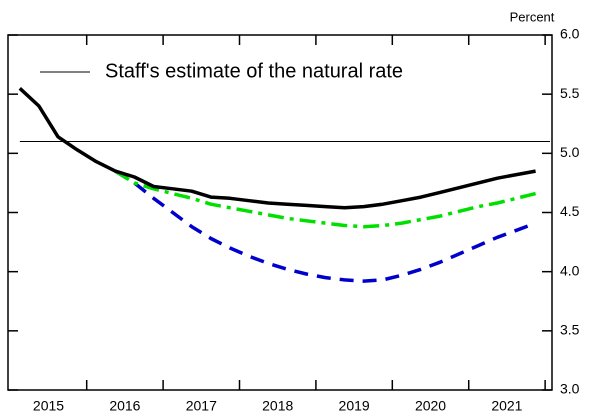 The height and width of the screenshot is (416, 601). I want to click on x-tick-label: 2015, so click(48, 406).